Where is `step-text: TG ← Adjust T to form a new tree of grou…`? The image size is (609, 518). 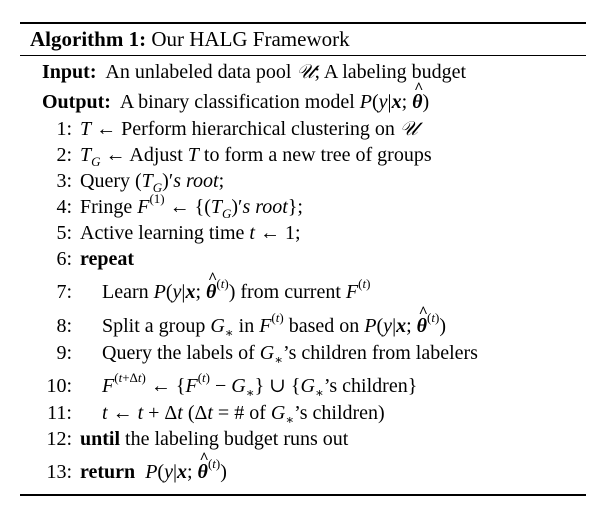 step-text: TG ← Adjust T to form a new tree of grou… is located at coordinates (256, 156).